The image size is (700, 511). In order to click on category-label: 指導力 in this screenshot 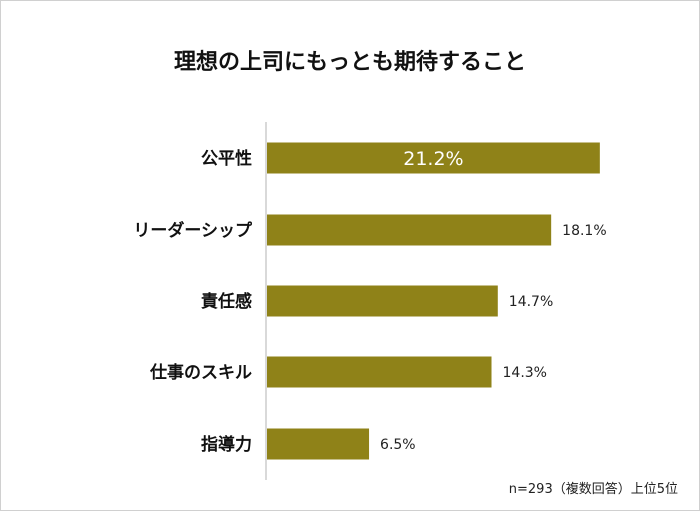, I will do `click(226, 444)`.